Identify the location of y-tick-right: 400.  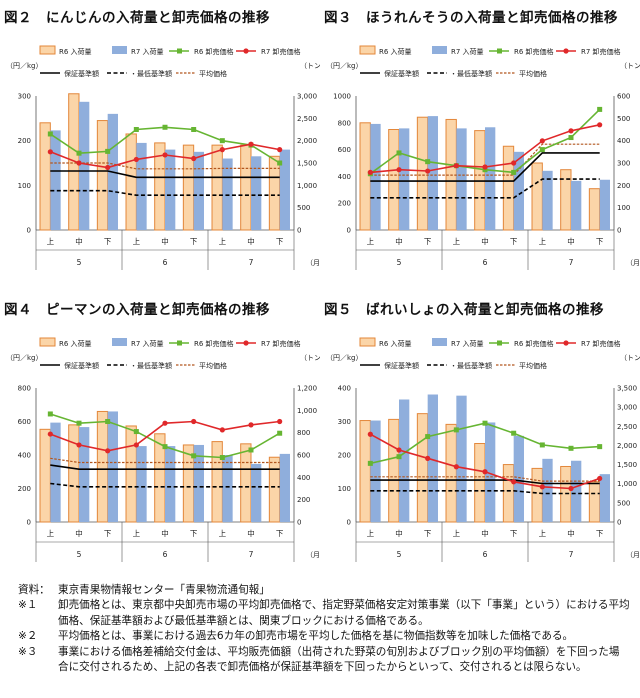
(303, 478).